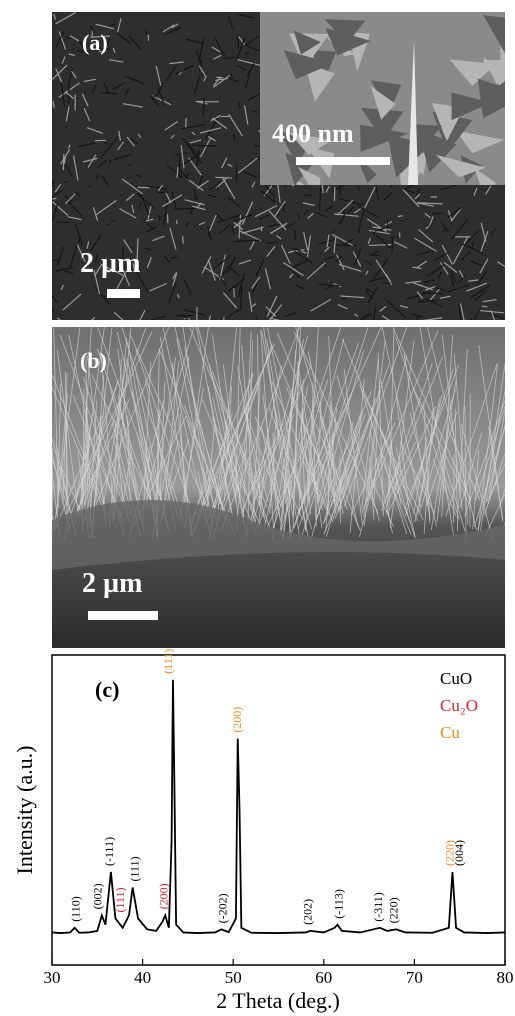  I want to click on scale-bar, so click(123, 293).